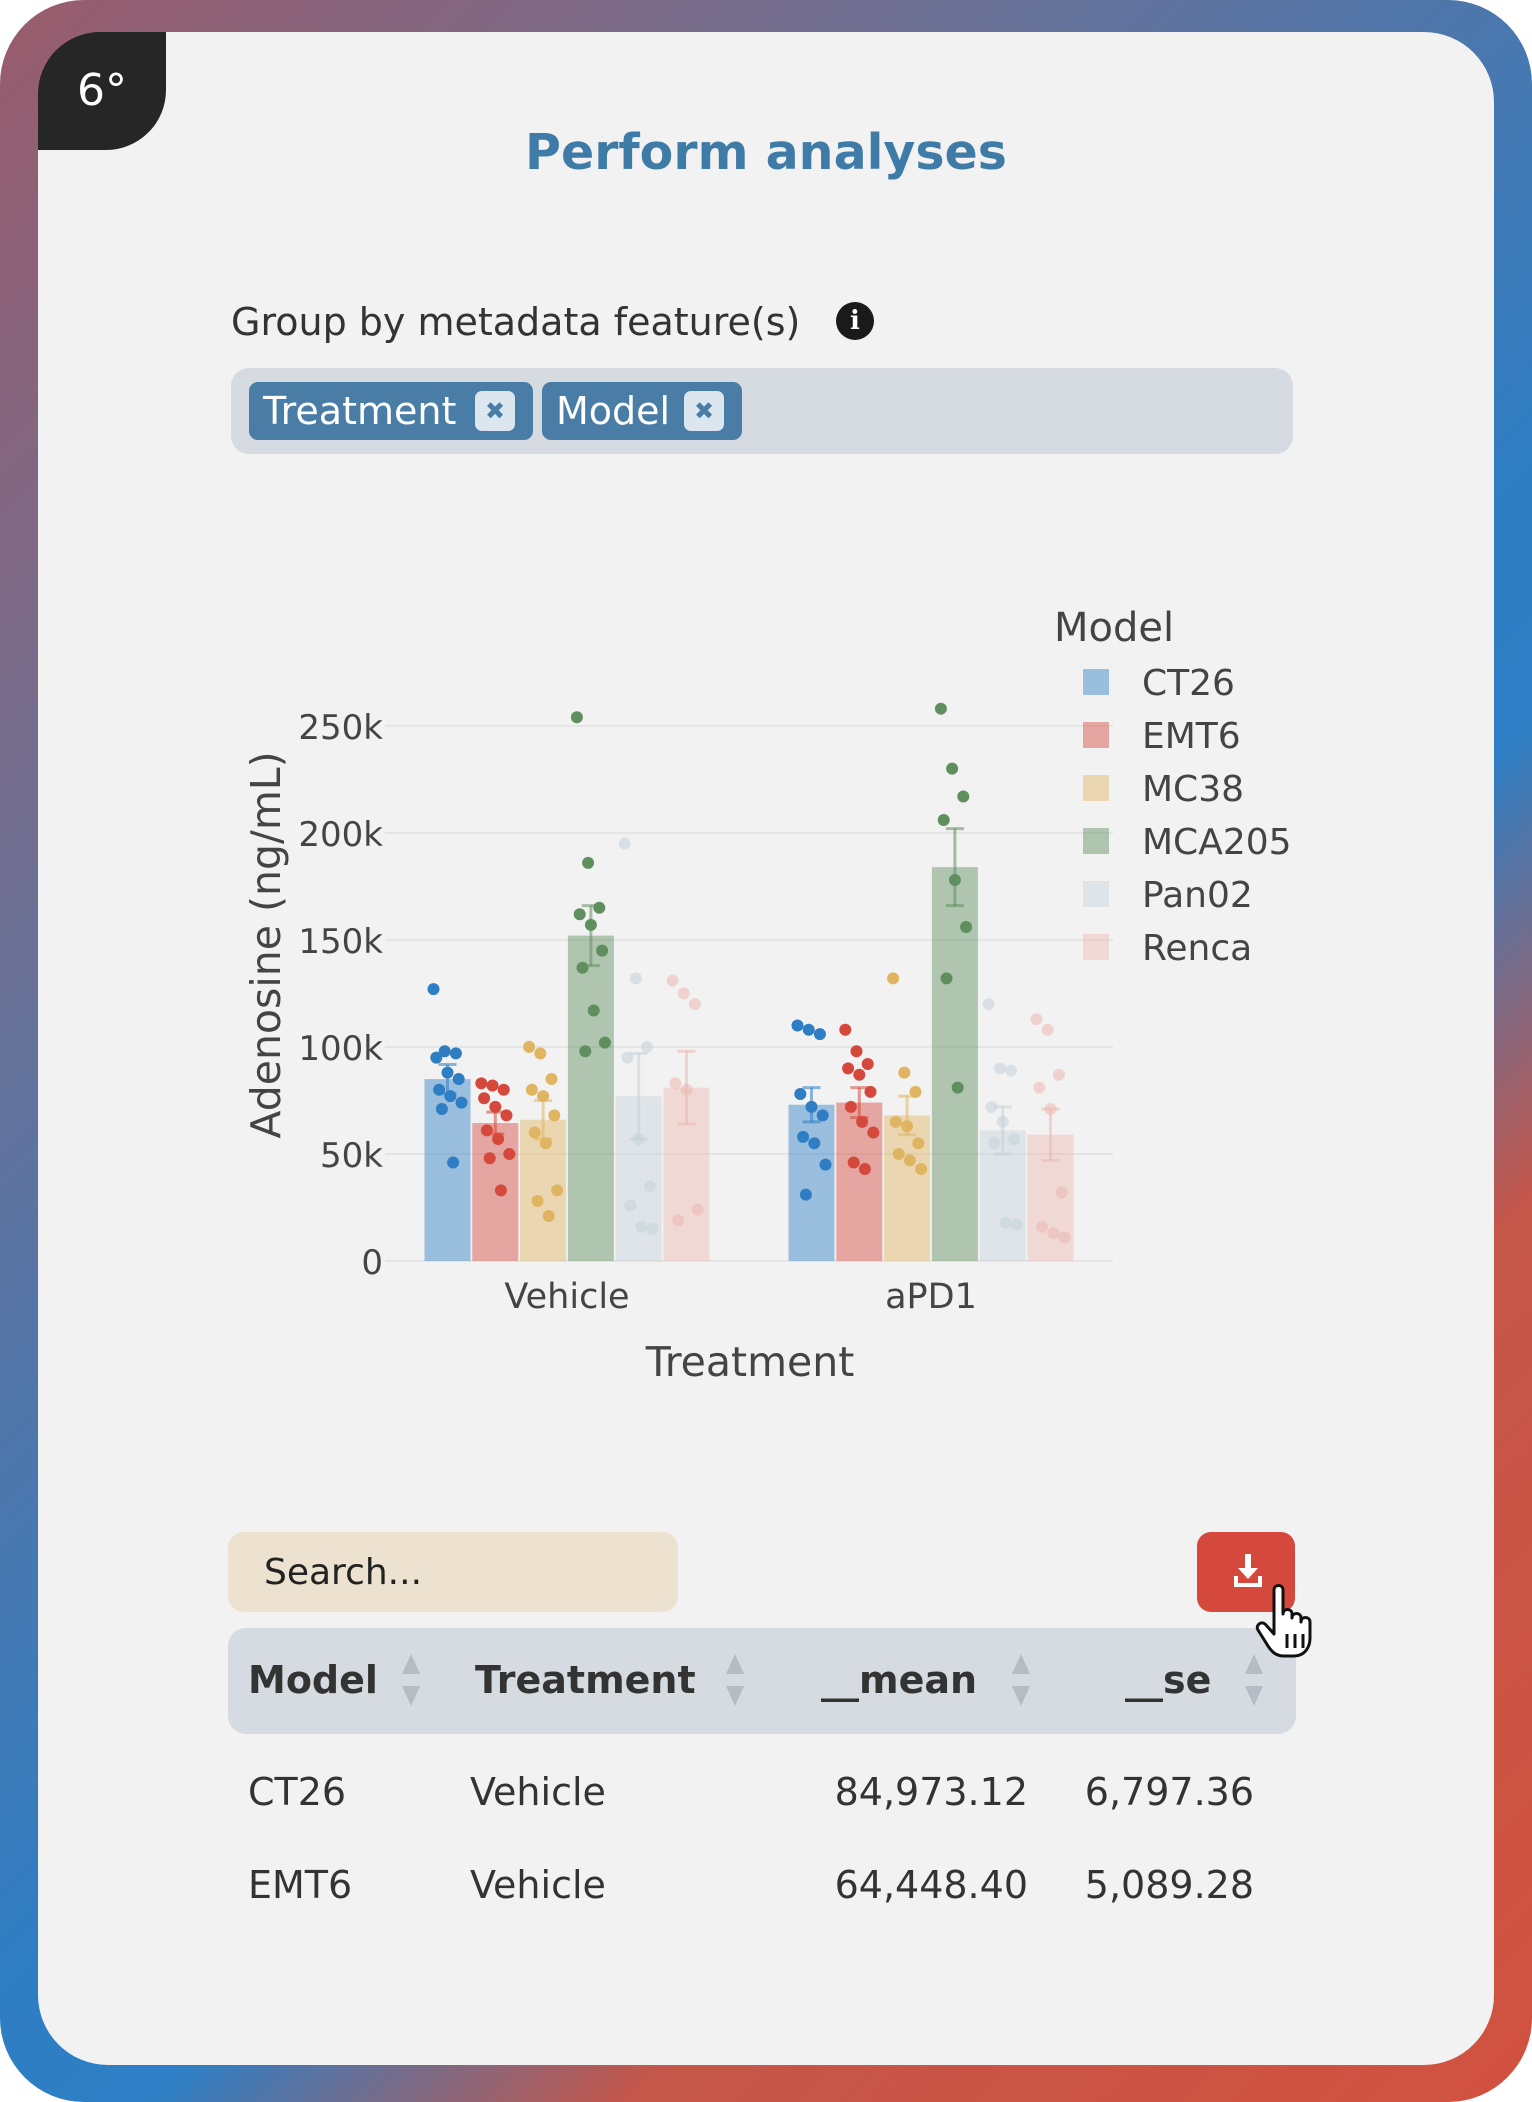 Image resolution: width=1532 pixels, height=2102 pixels. I want to click on bar-ct26, so click(811, 1182).